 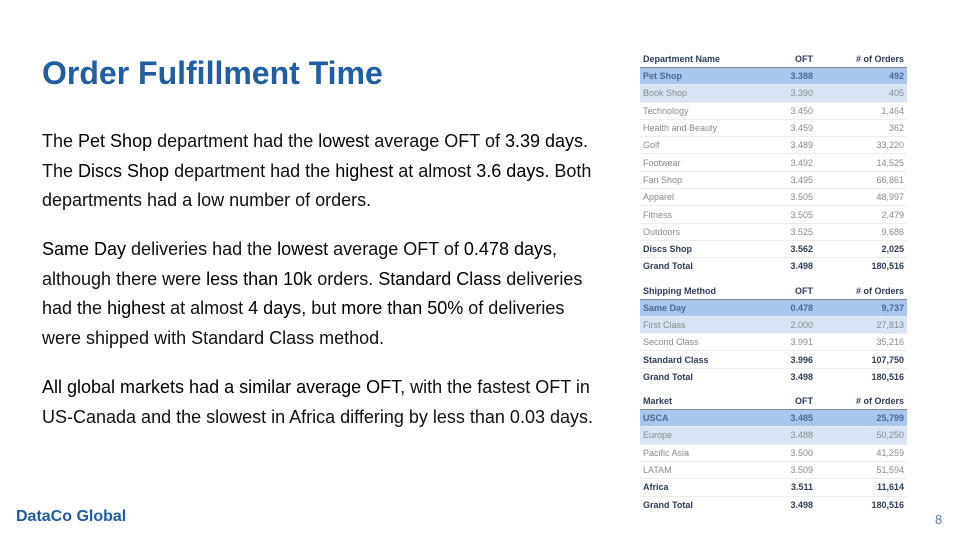 I want to click on table-cell: 3.500, so click(x=793, y=453).